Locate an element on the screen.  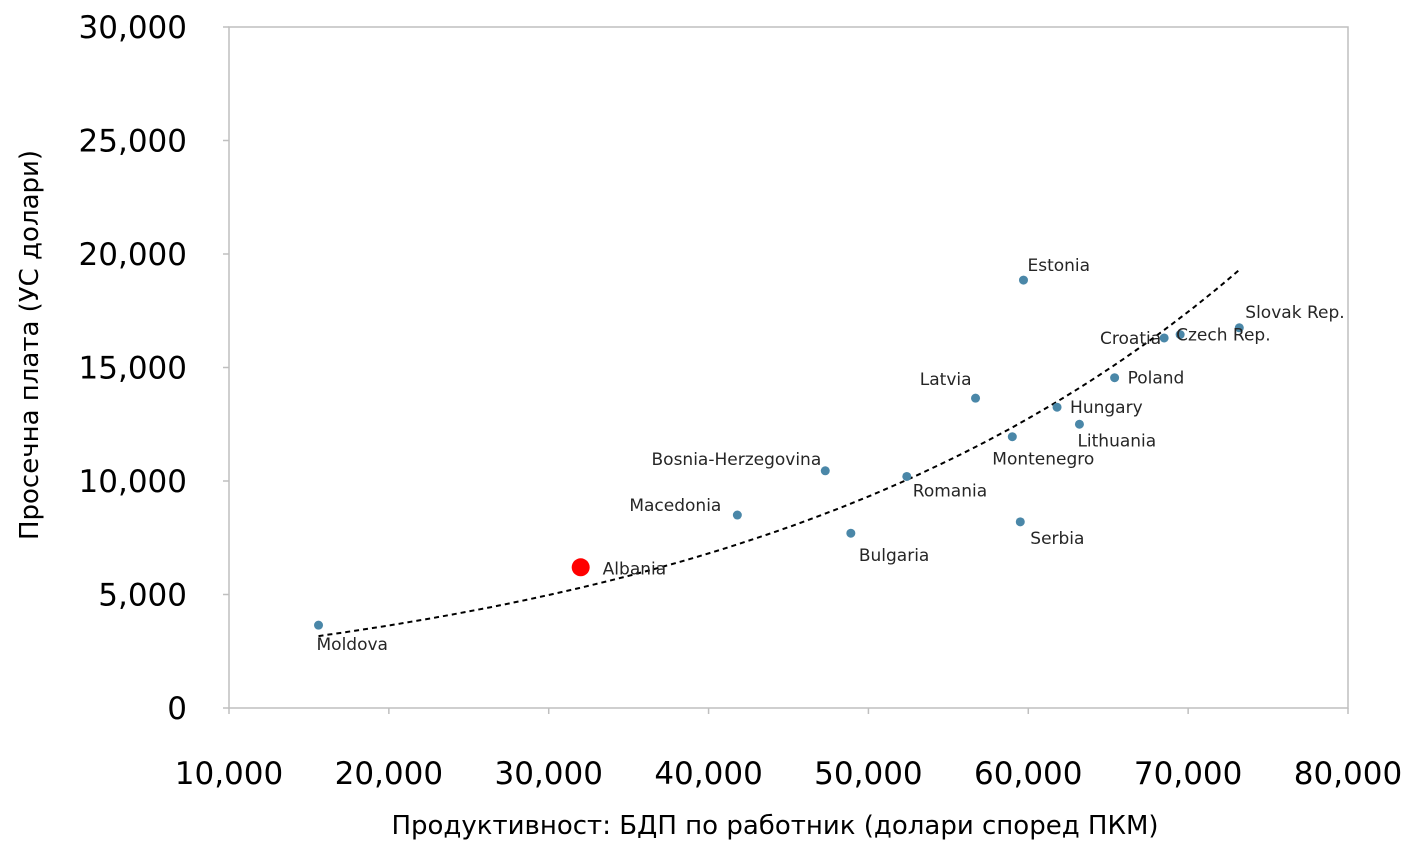
y-tick-label: 15,000 is located at coordinates (133, 369).